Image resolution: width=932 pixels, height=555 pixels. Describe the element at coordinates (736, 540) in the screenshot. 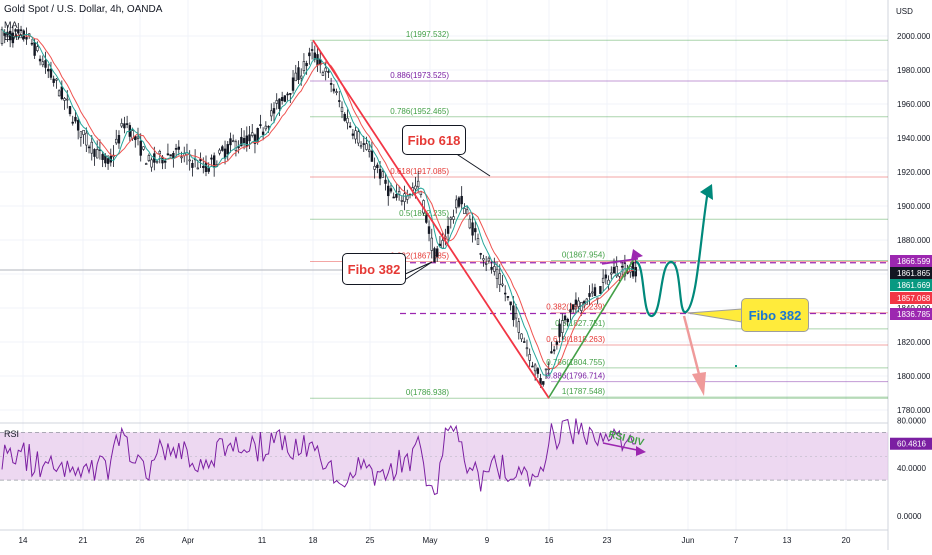

I see `time-tick-label: 7` at that location.